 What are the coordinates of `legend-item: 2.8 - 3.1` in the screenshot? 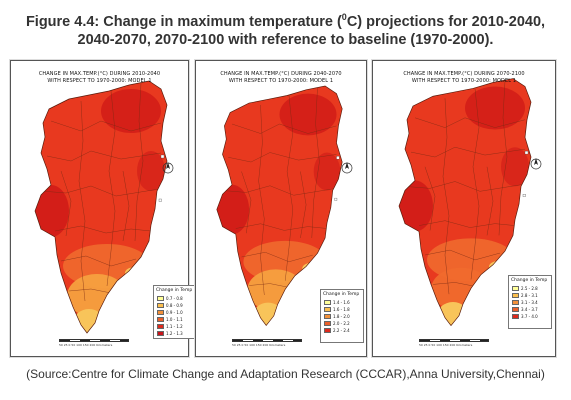 It's located at (530, 295).